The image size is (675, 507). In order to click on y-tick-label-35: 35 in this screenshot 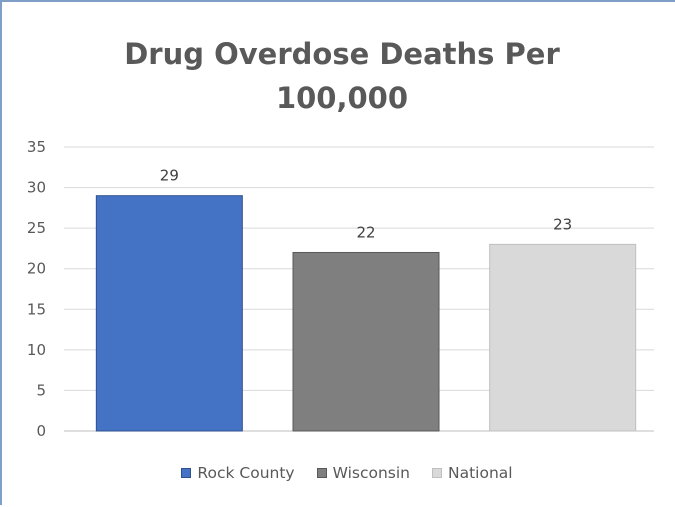, I will do `click(36, 147)`.